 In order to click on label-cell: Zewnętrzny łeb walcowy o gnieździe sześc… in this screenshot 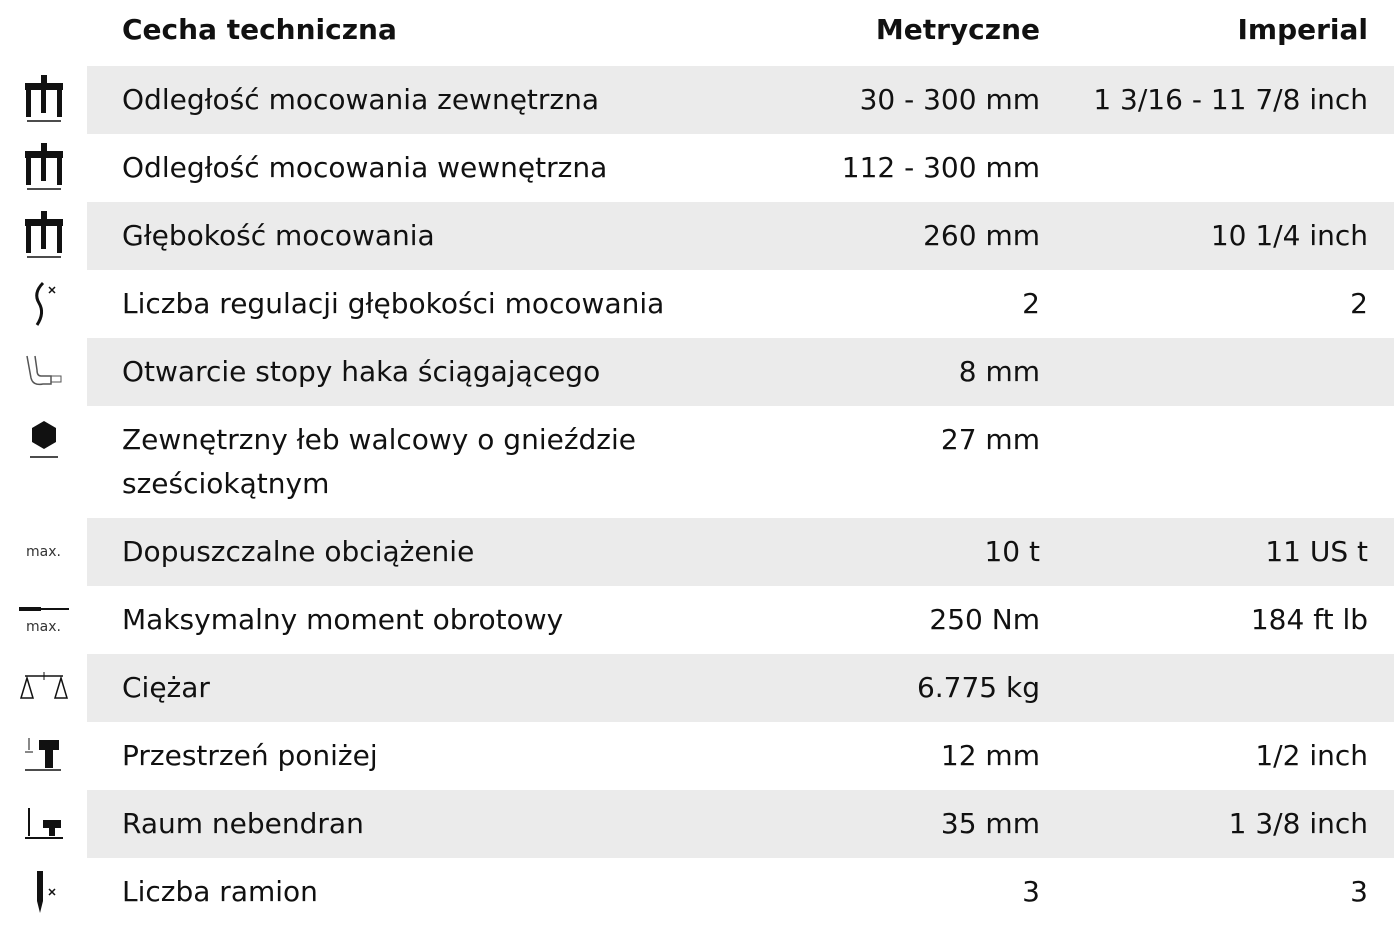, I will do `click(379, 461)`.